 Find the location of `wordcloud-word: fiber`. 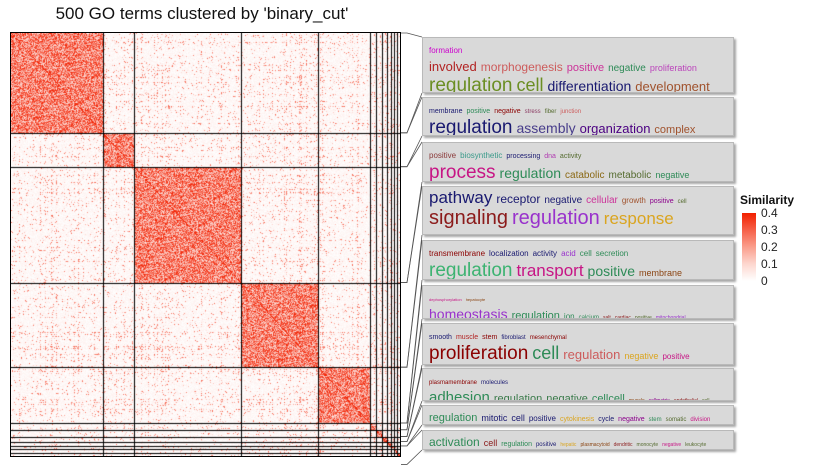

wordcloud-word: fiber is located at coordinates (550, 112).